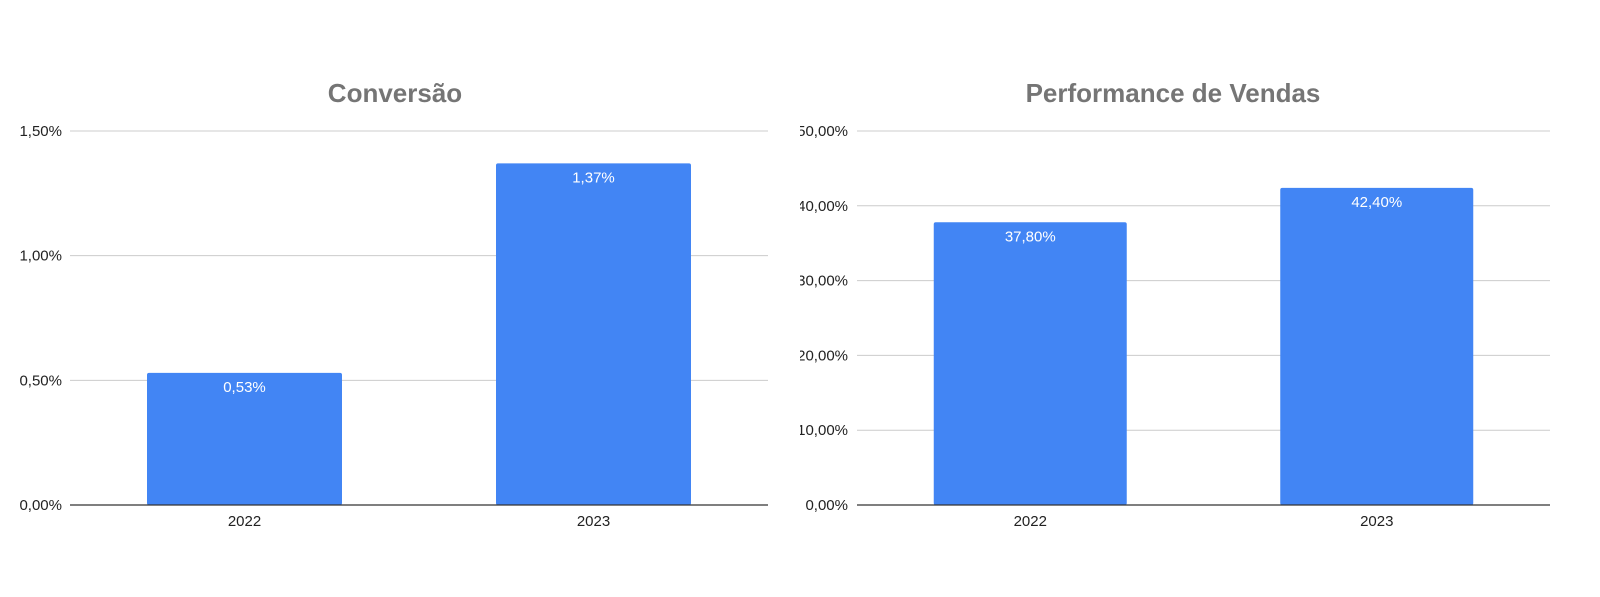 The image size is (1600, 597). I want to click on data-label: 1,37%, so click(593, 177).